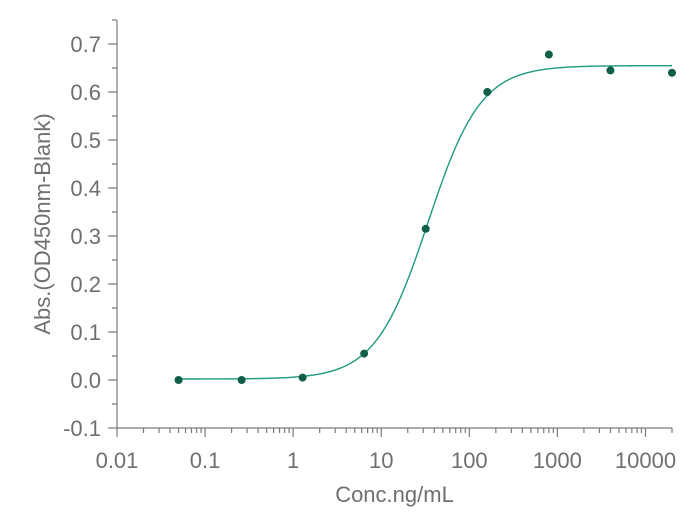 The image size is (700, 524). I want to click on y-tick-label: 0.3, so click(85, 236).